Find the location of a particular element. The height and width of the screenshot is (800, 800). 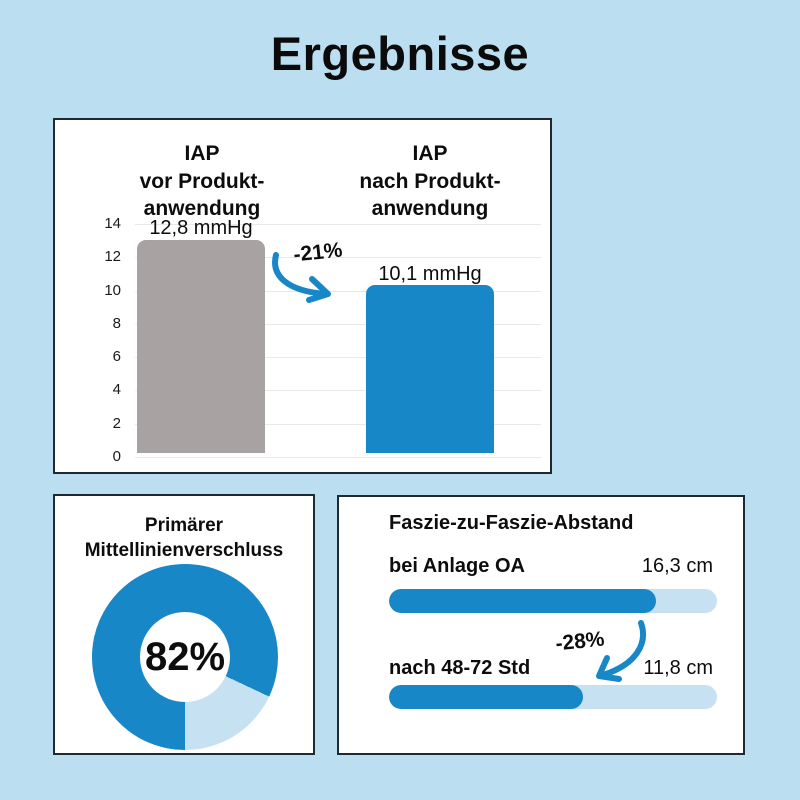

distance-row2-label: nach 48-72 Std is located at coordinates (460, 668).